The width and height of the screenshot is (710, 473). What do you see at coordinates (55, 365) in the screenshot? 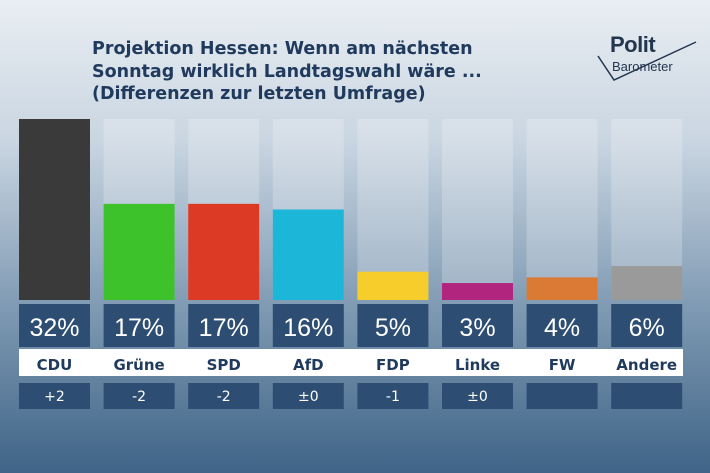
I see `category-label-cdu: CDU` at bounding box center [55, 365].